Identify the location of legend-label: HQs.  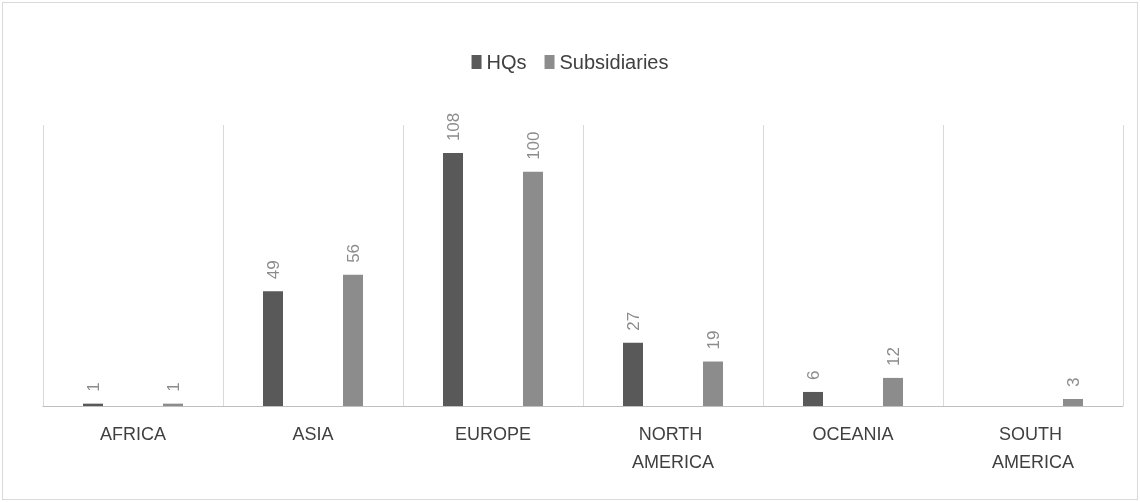
(506, 62).